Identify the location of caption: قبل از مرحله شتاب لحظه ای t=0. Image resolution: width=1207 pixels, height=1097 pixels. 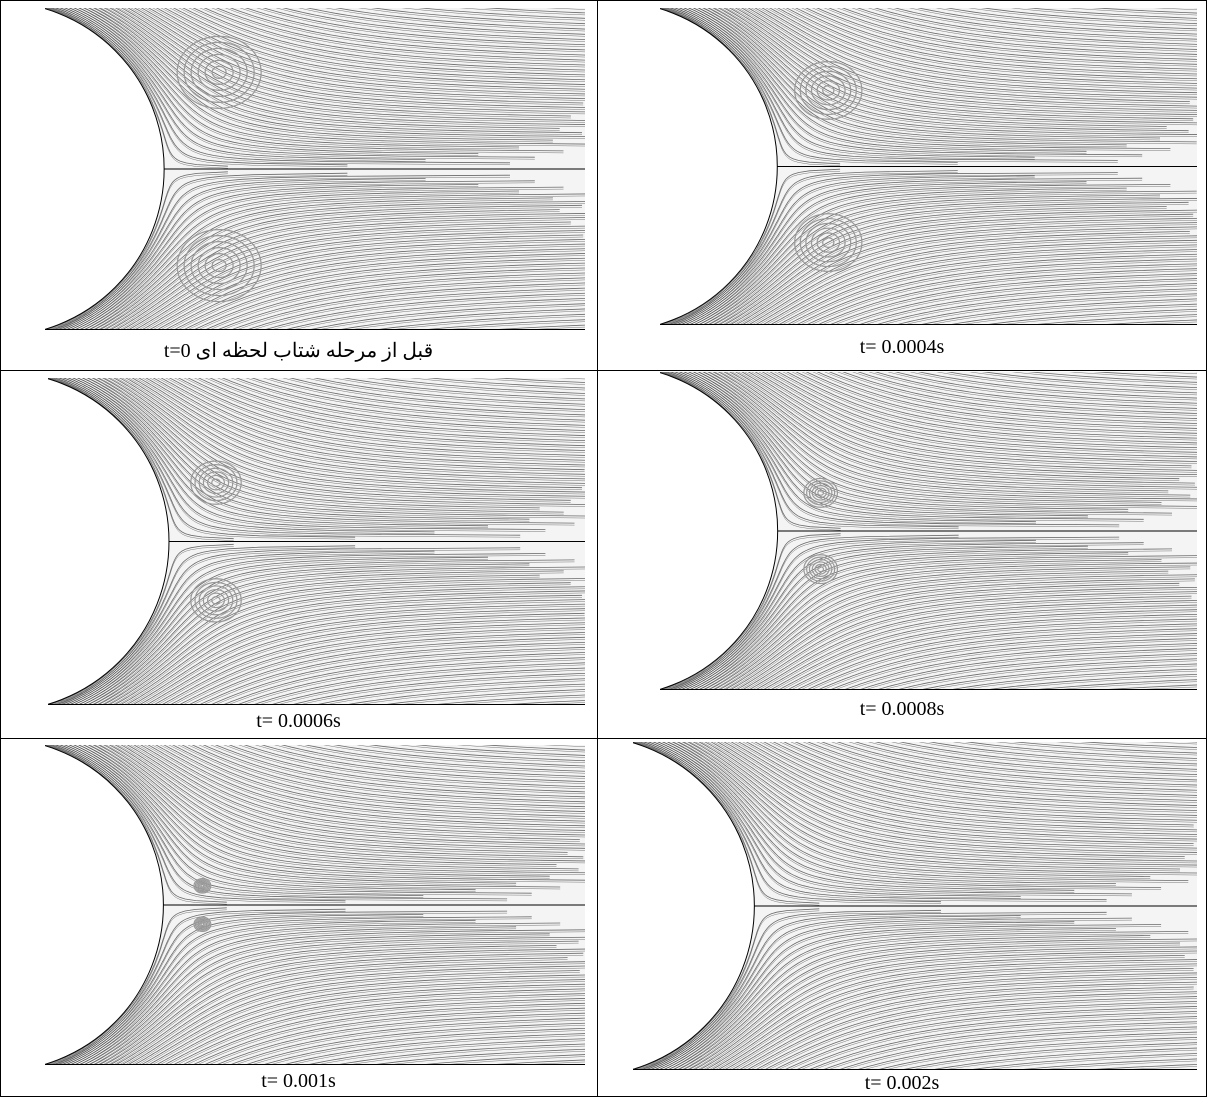
(298, 351).